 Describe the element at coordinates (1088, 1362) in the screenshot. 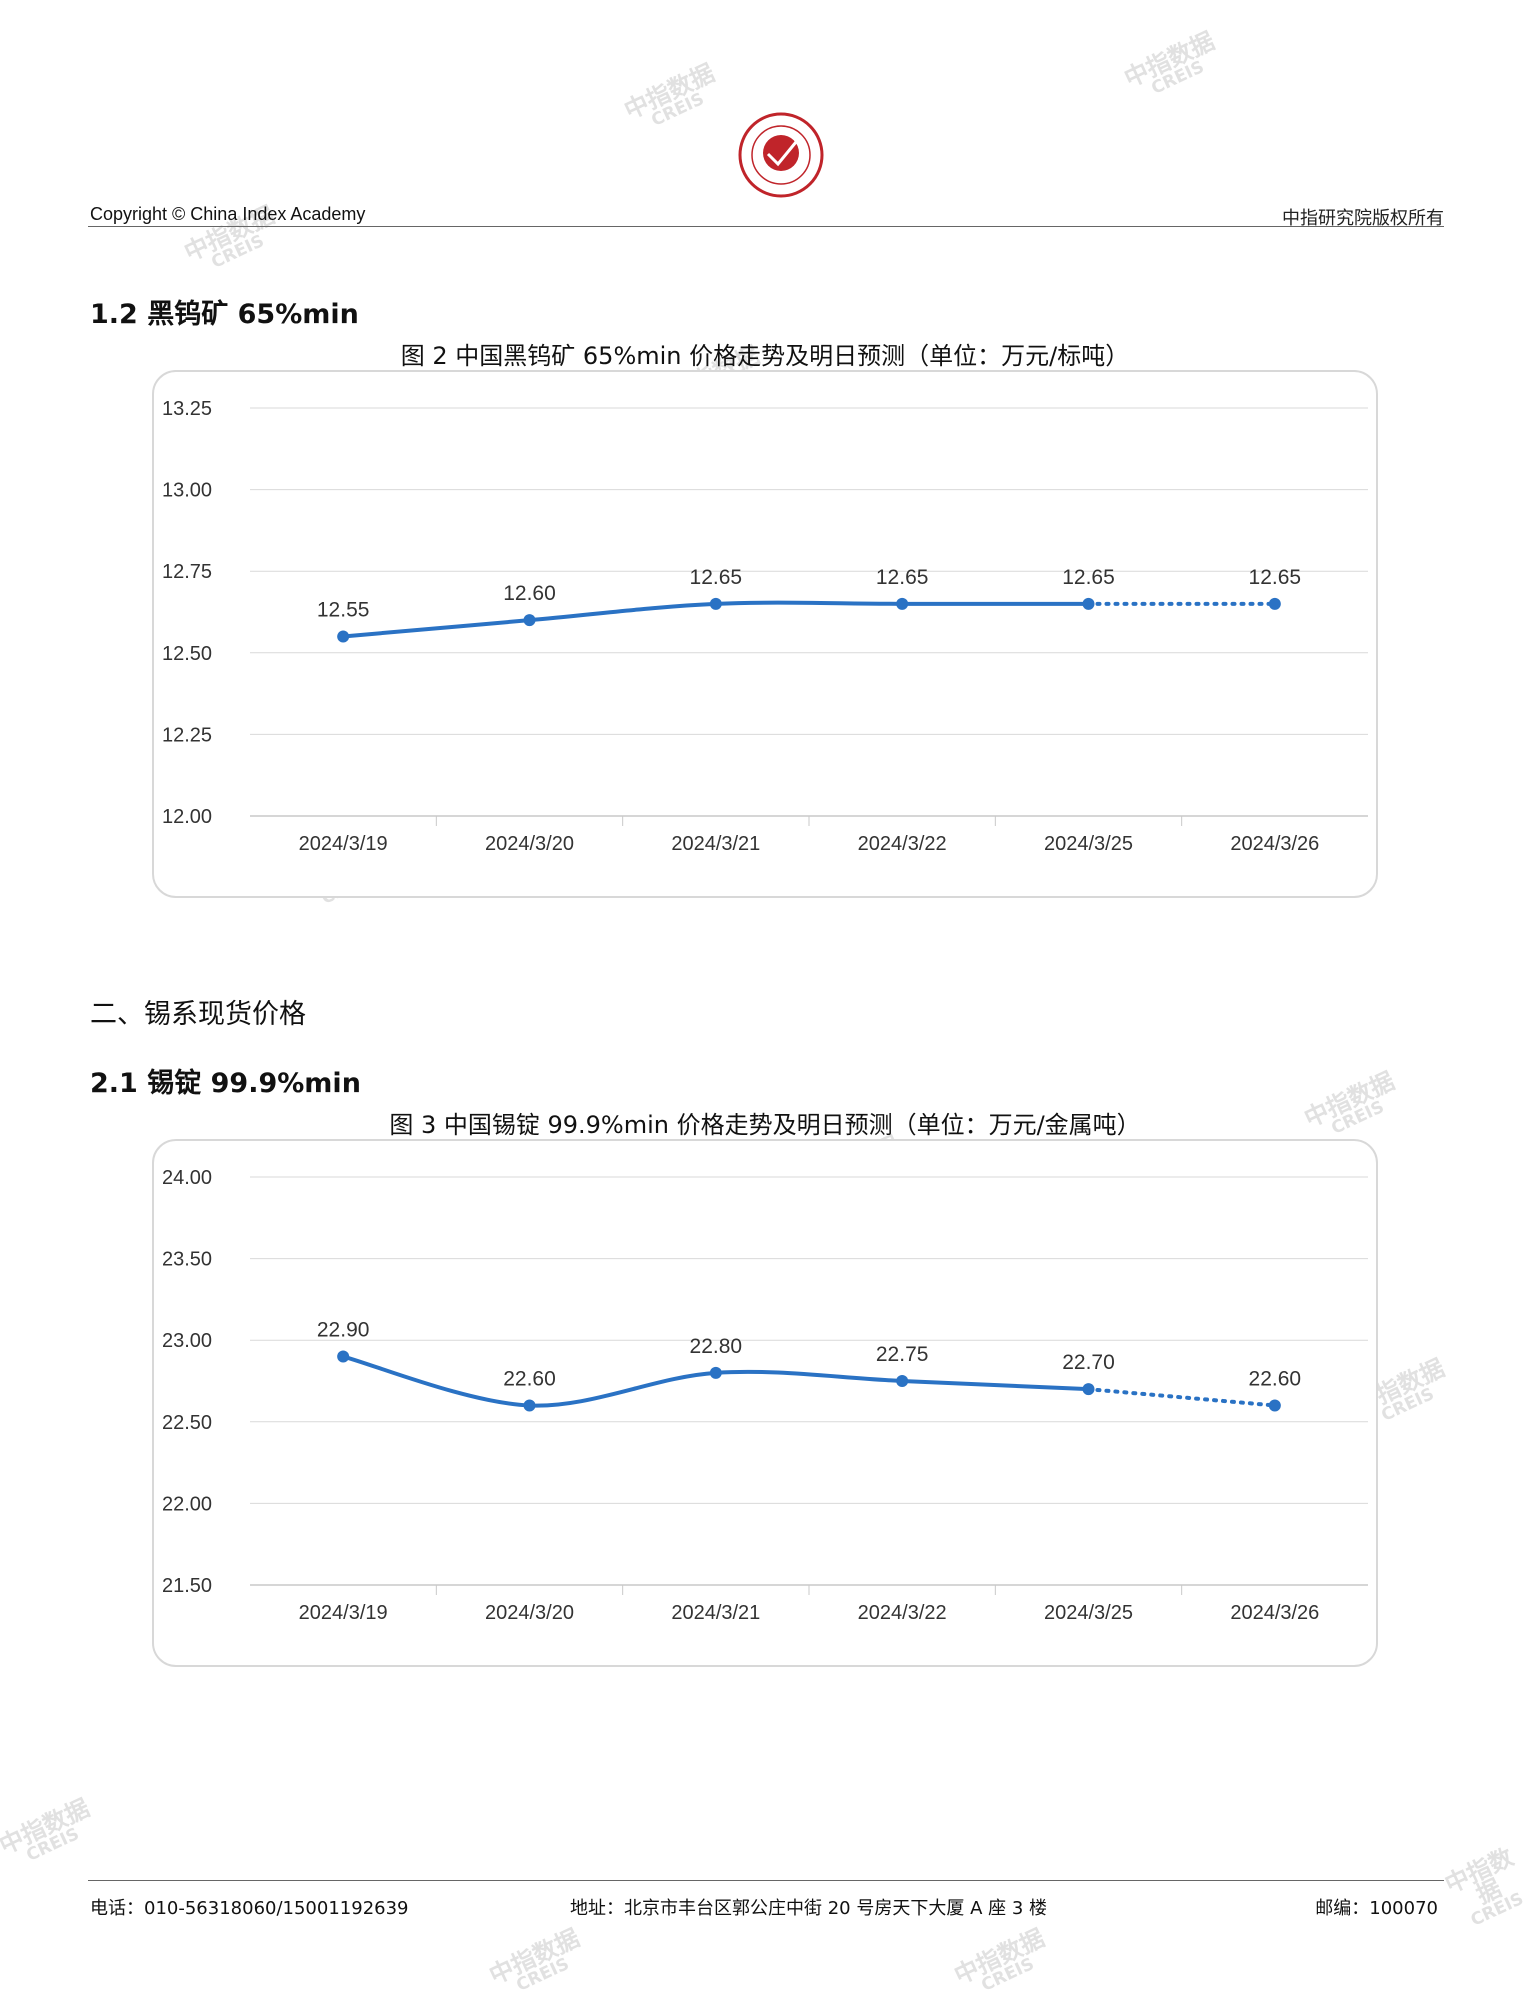

I see `data-label: 22.70` at that location.